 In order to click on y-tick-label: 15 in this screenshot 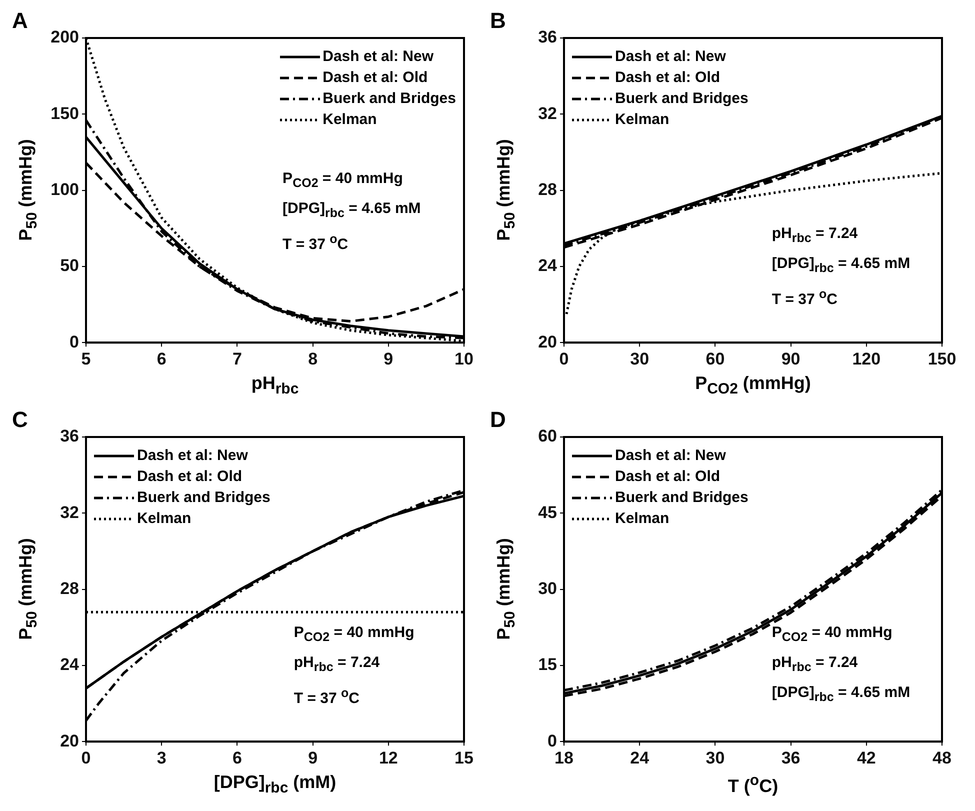, I will do `click(547, 664)`.